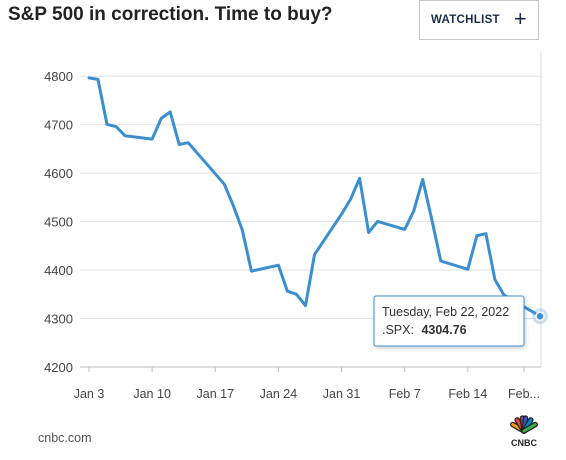 Image resolution: width=566 pixels, height=460 pixels. Describe the element at coordinates (524, 443) in the screenshot. I see `logo-text: CNBC` at that location.